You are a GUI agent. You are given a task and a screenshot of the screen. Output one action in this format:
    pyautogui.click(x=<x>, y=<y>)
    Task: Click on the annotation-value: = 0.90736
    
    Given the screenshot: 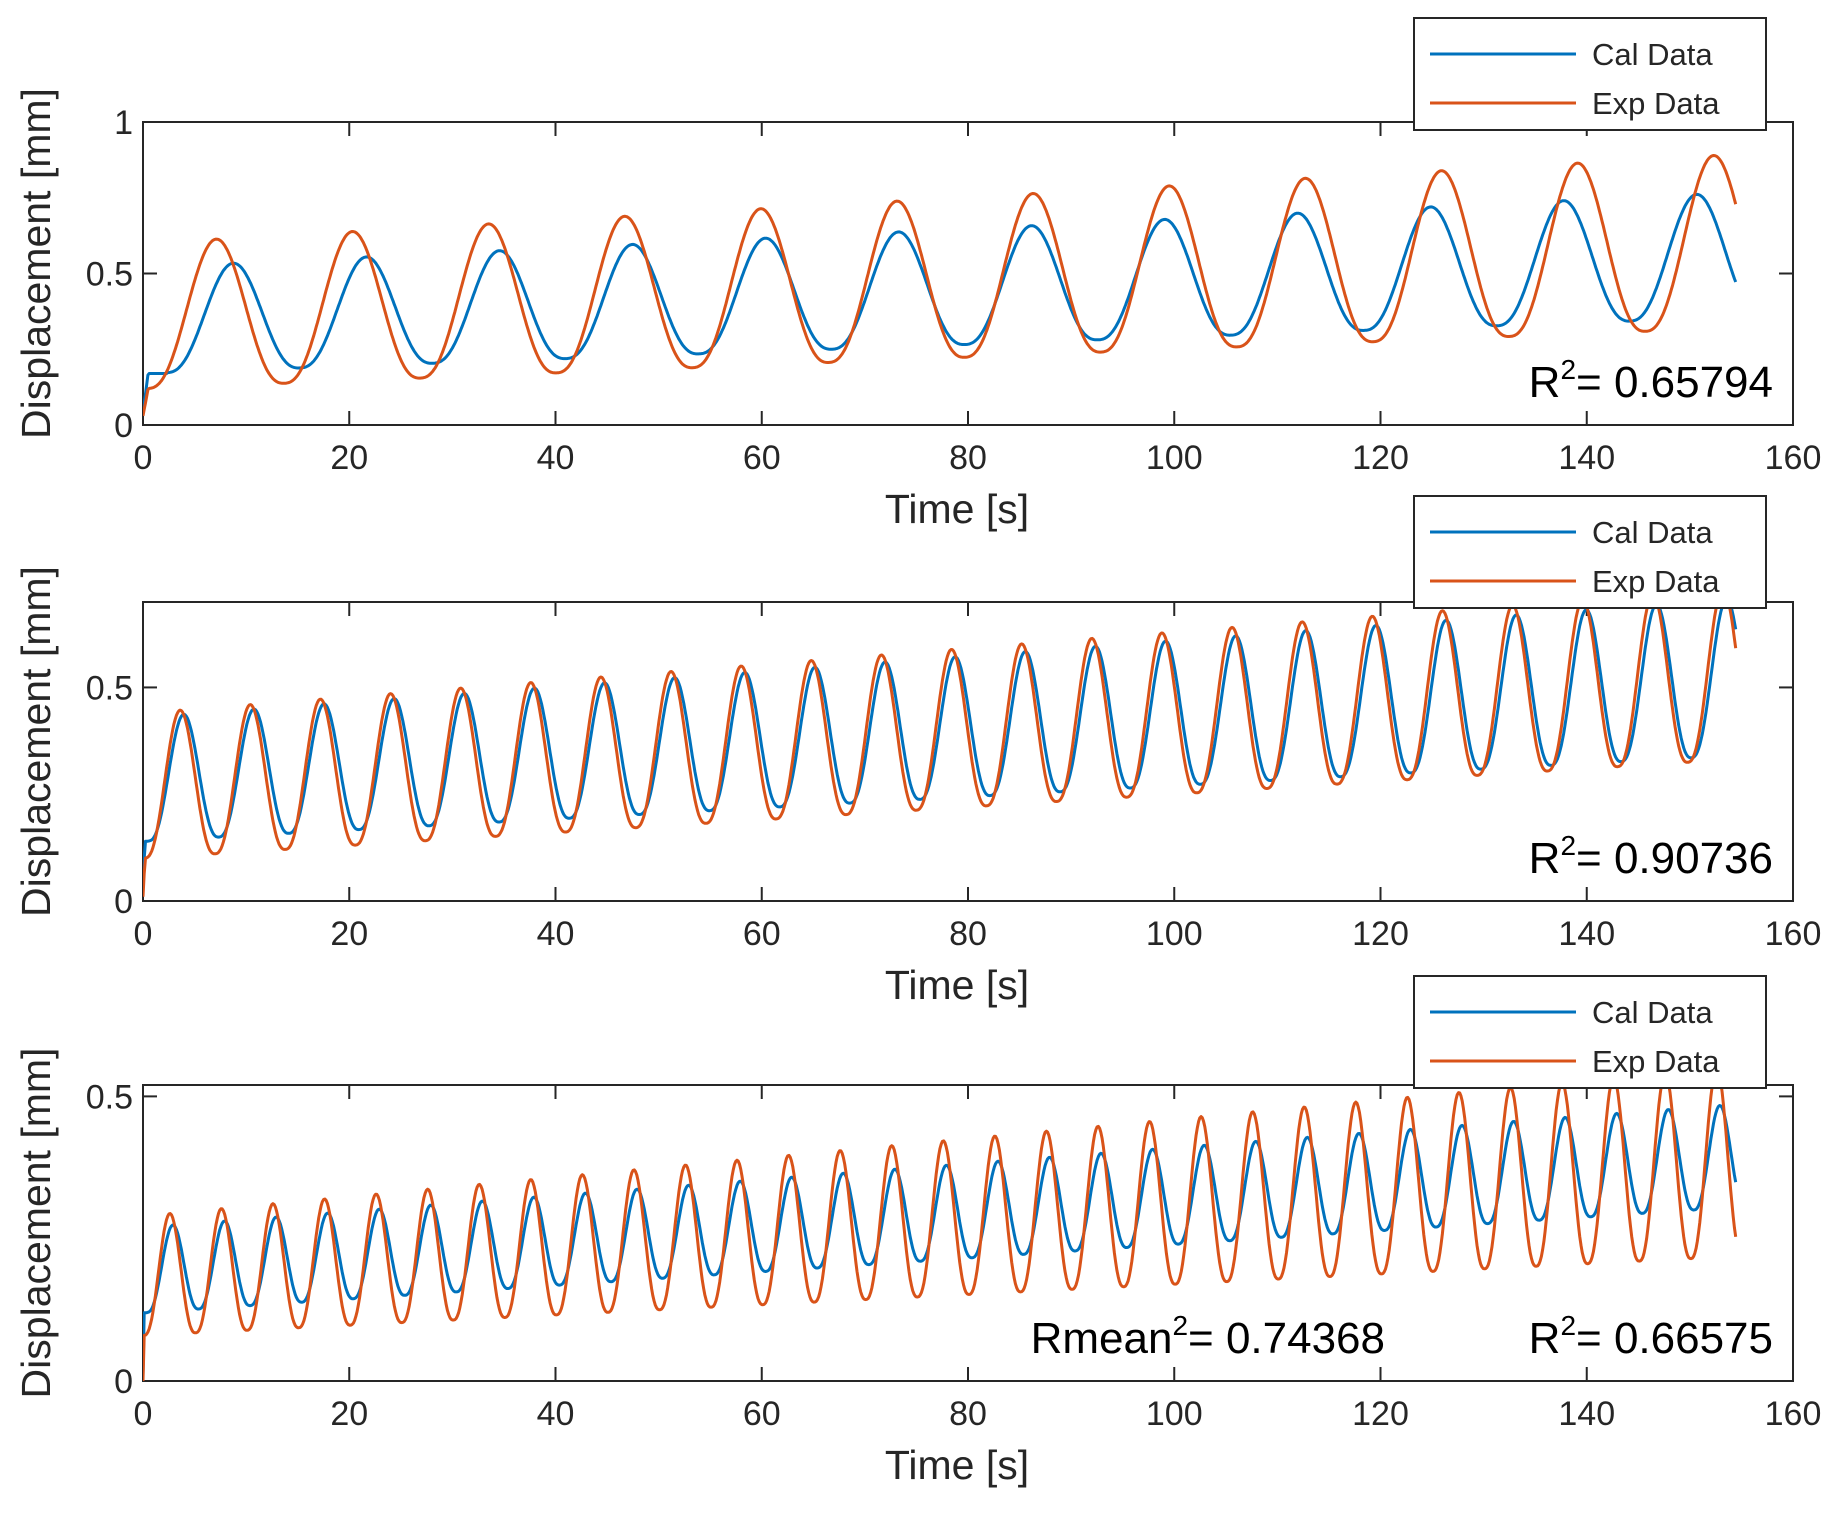 What is the action you would take?
    pyautogui.click(x=1674, y=858)
    